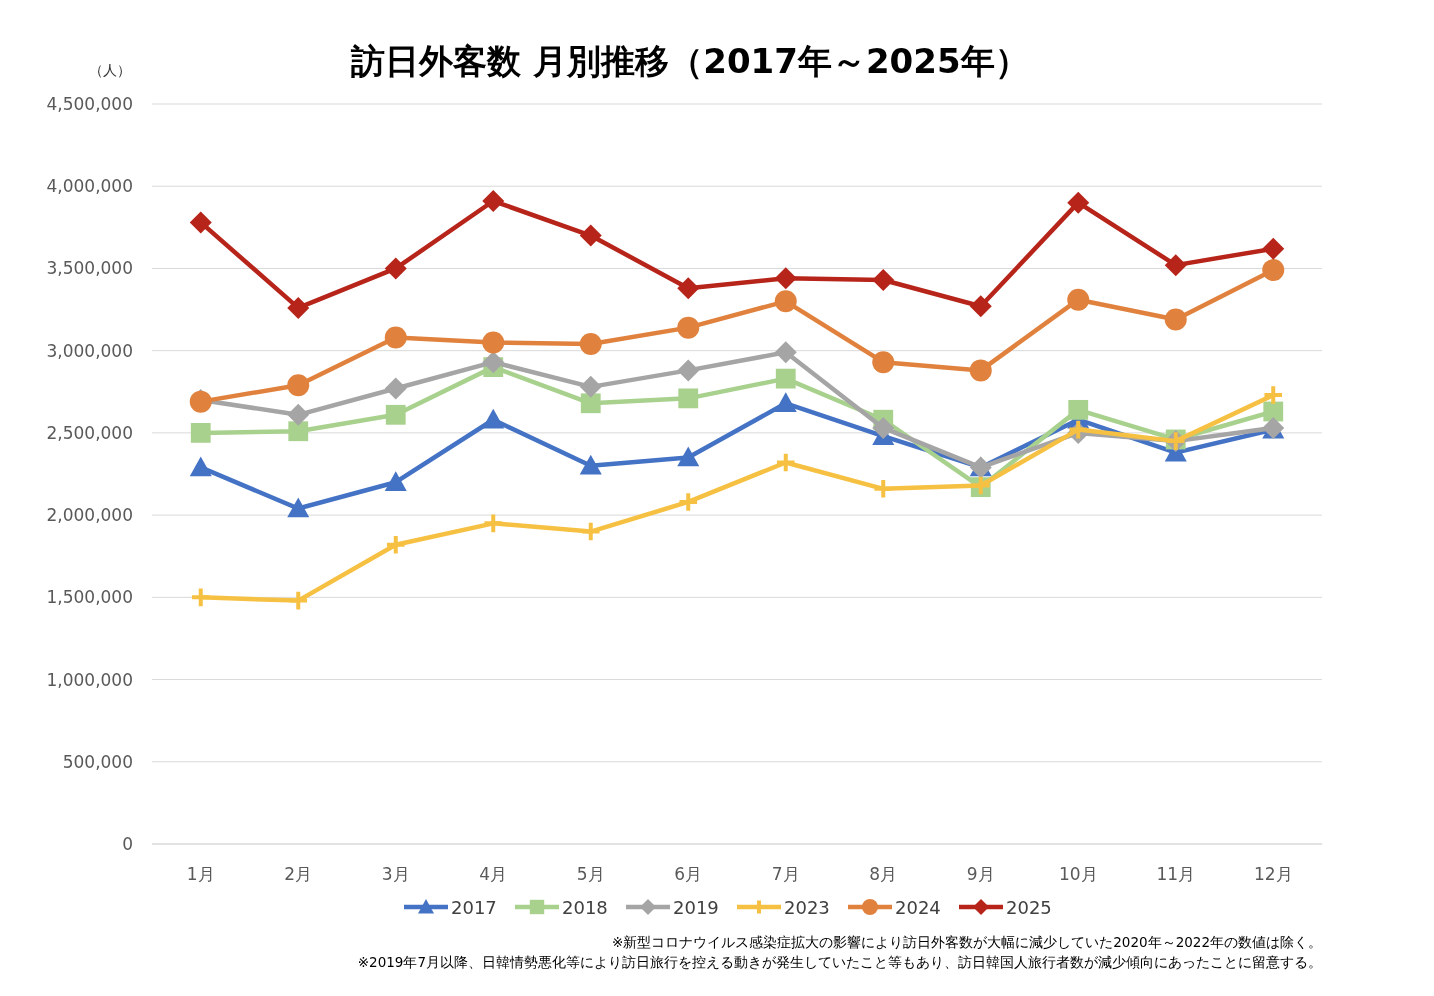 The image size is (1434, 996). Describe the element at coordinates (474, 907) in the screenshot. I see `legend-label: 2017` at that location.